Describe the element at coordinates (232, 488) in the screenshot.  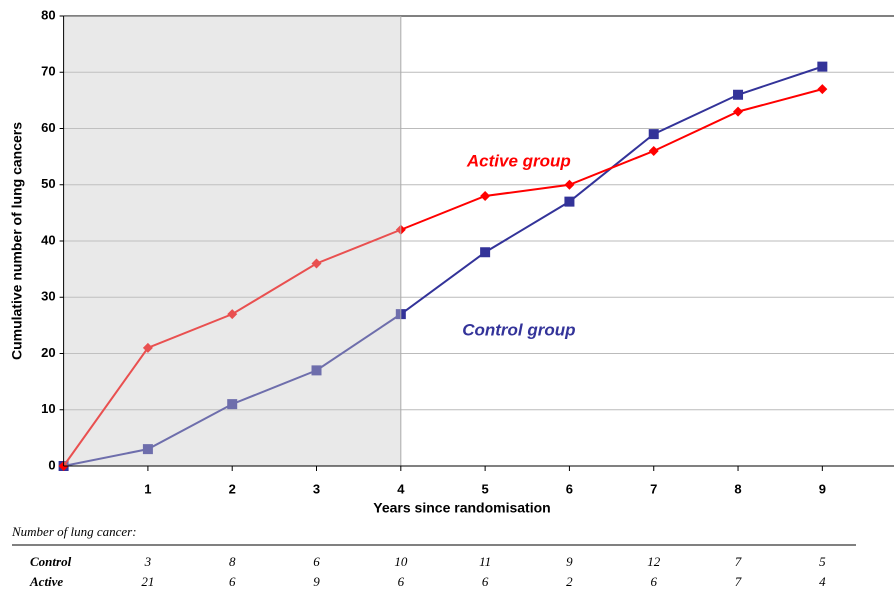
I see `x-tick-label: 2` at that location.